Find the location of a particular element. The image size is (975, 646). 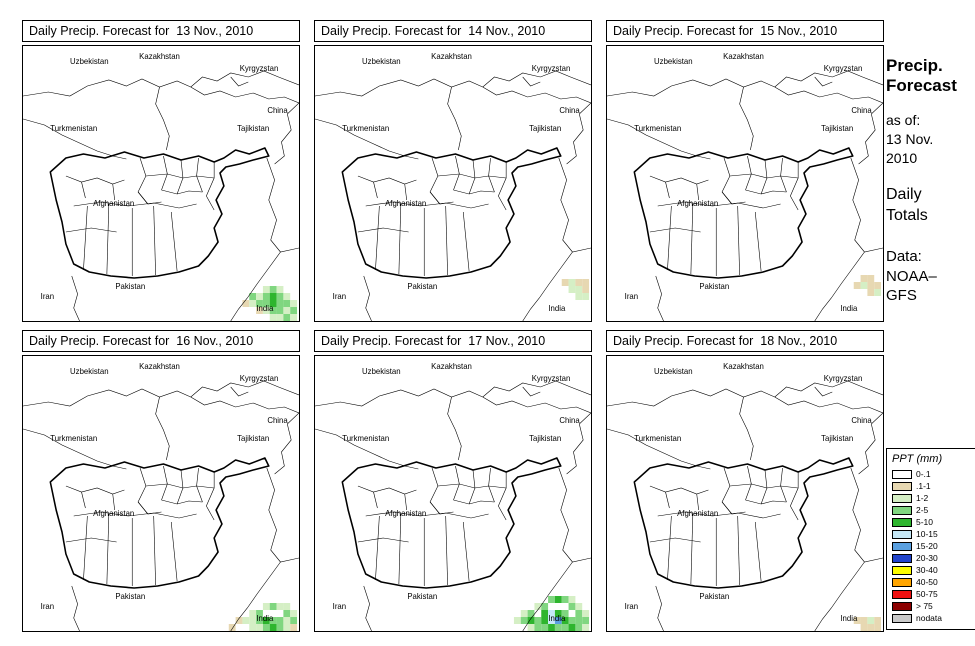

country-label-iran: Iran is located at coordinates (631, 606).